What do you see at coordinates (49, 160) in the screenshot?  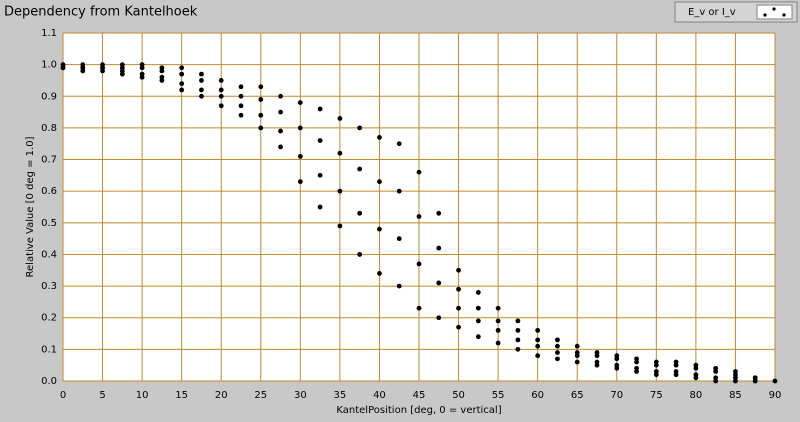 I see `y-tick-label: 0.7` at bounding box center [49, 160].